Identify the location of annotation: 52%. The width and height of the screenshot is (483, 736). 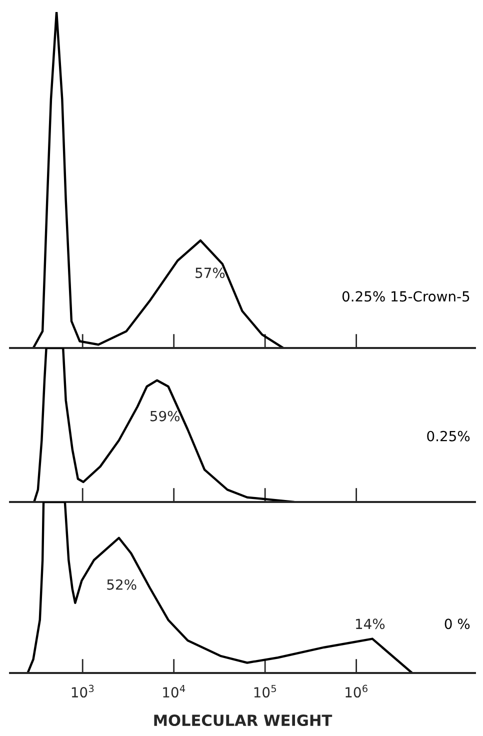
(121, 584).